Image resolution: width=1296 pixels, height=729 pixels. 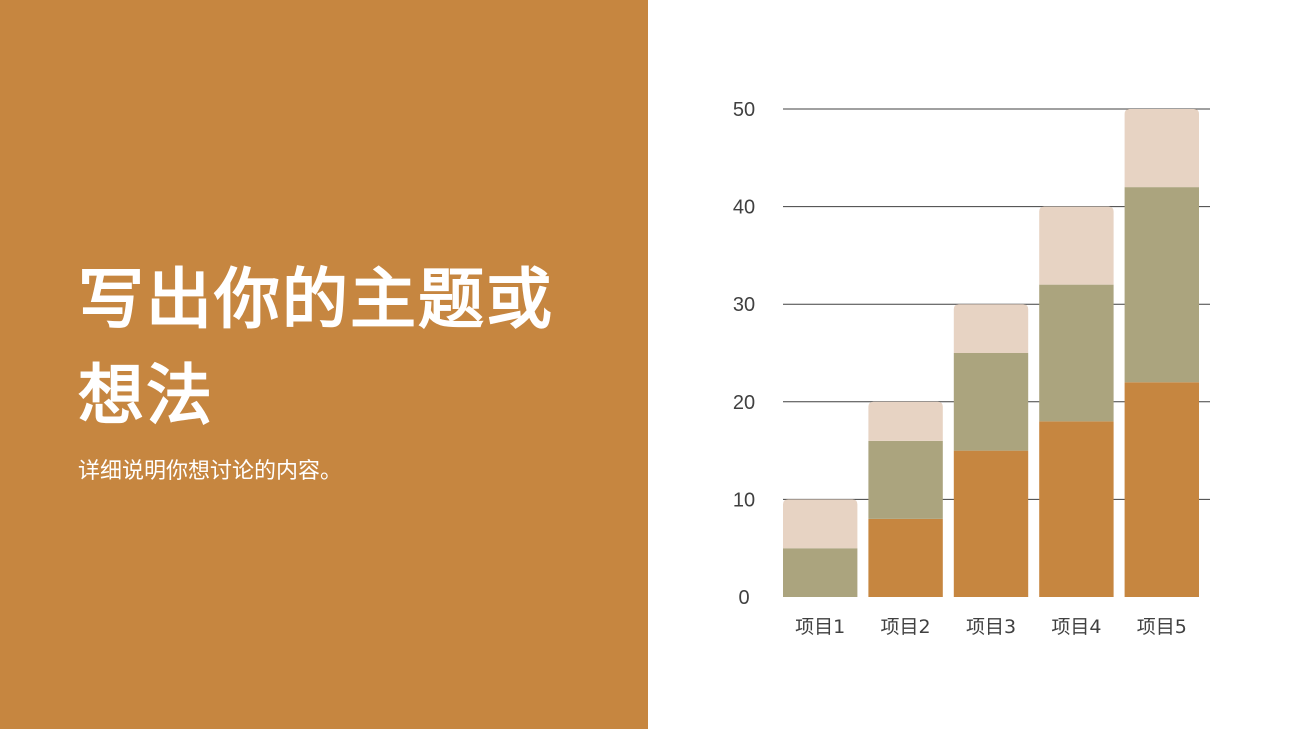 I want to click on y-tick-label: 40, so click(x=744, y=208).